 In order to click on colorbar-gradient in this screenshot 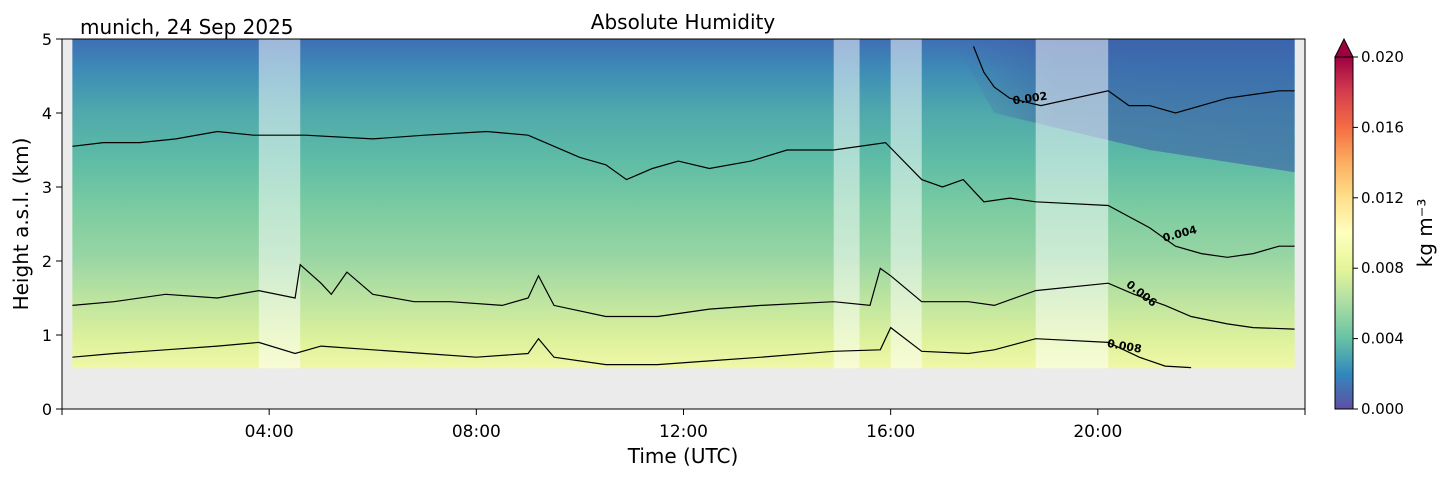, I will do `click(1344, 233)`.